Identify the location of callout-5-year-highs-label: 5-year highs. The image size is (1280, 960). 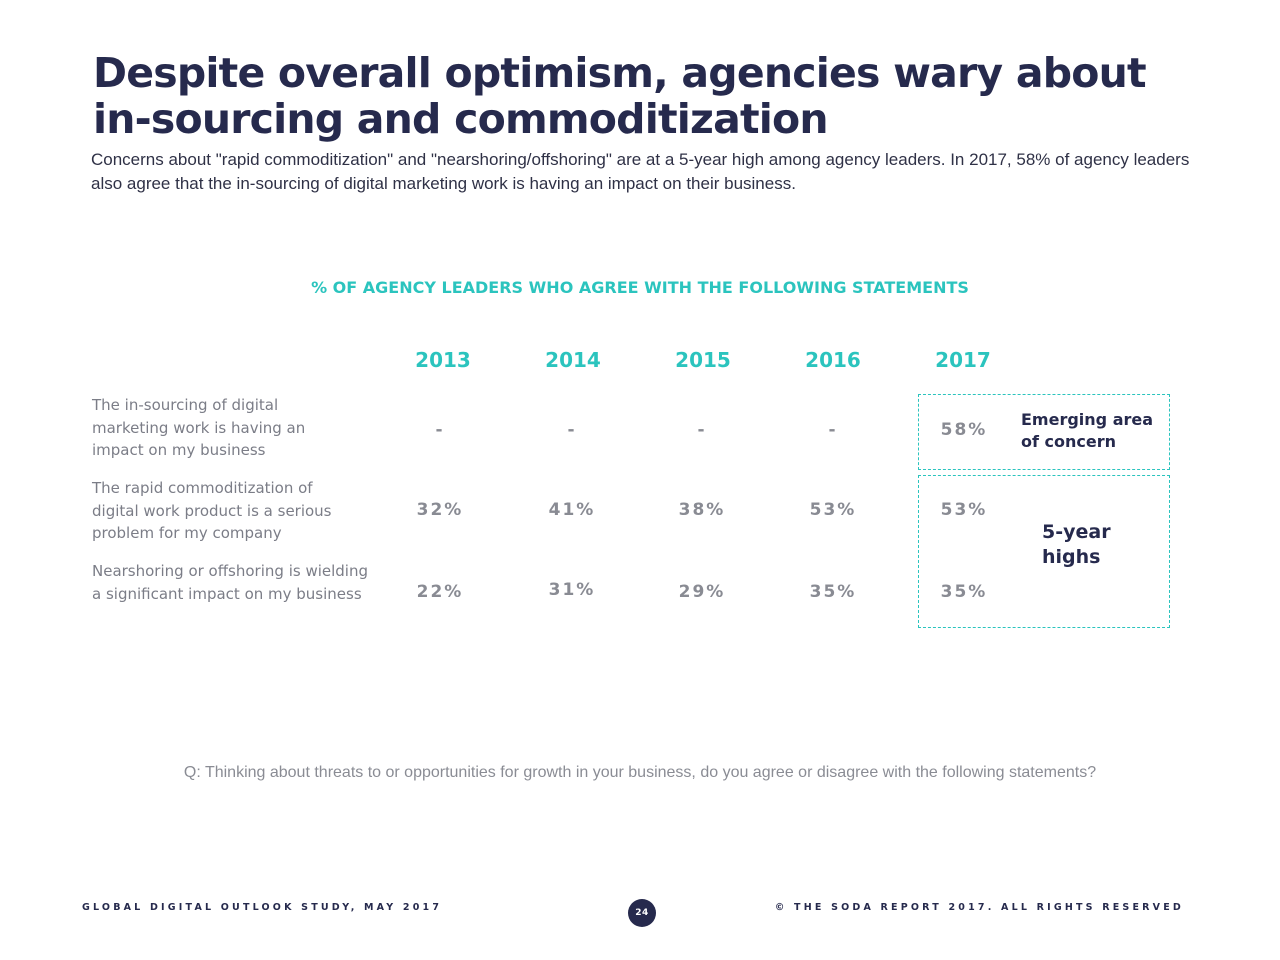
(1076, 544).